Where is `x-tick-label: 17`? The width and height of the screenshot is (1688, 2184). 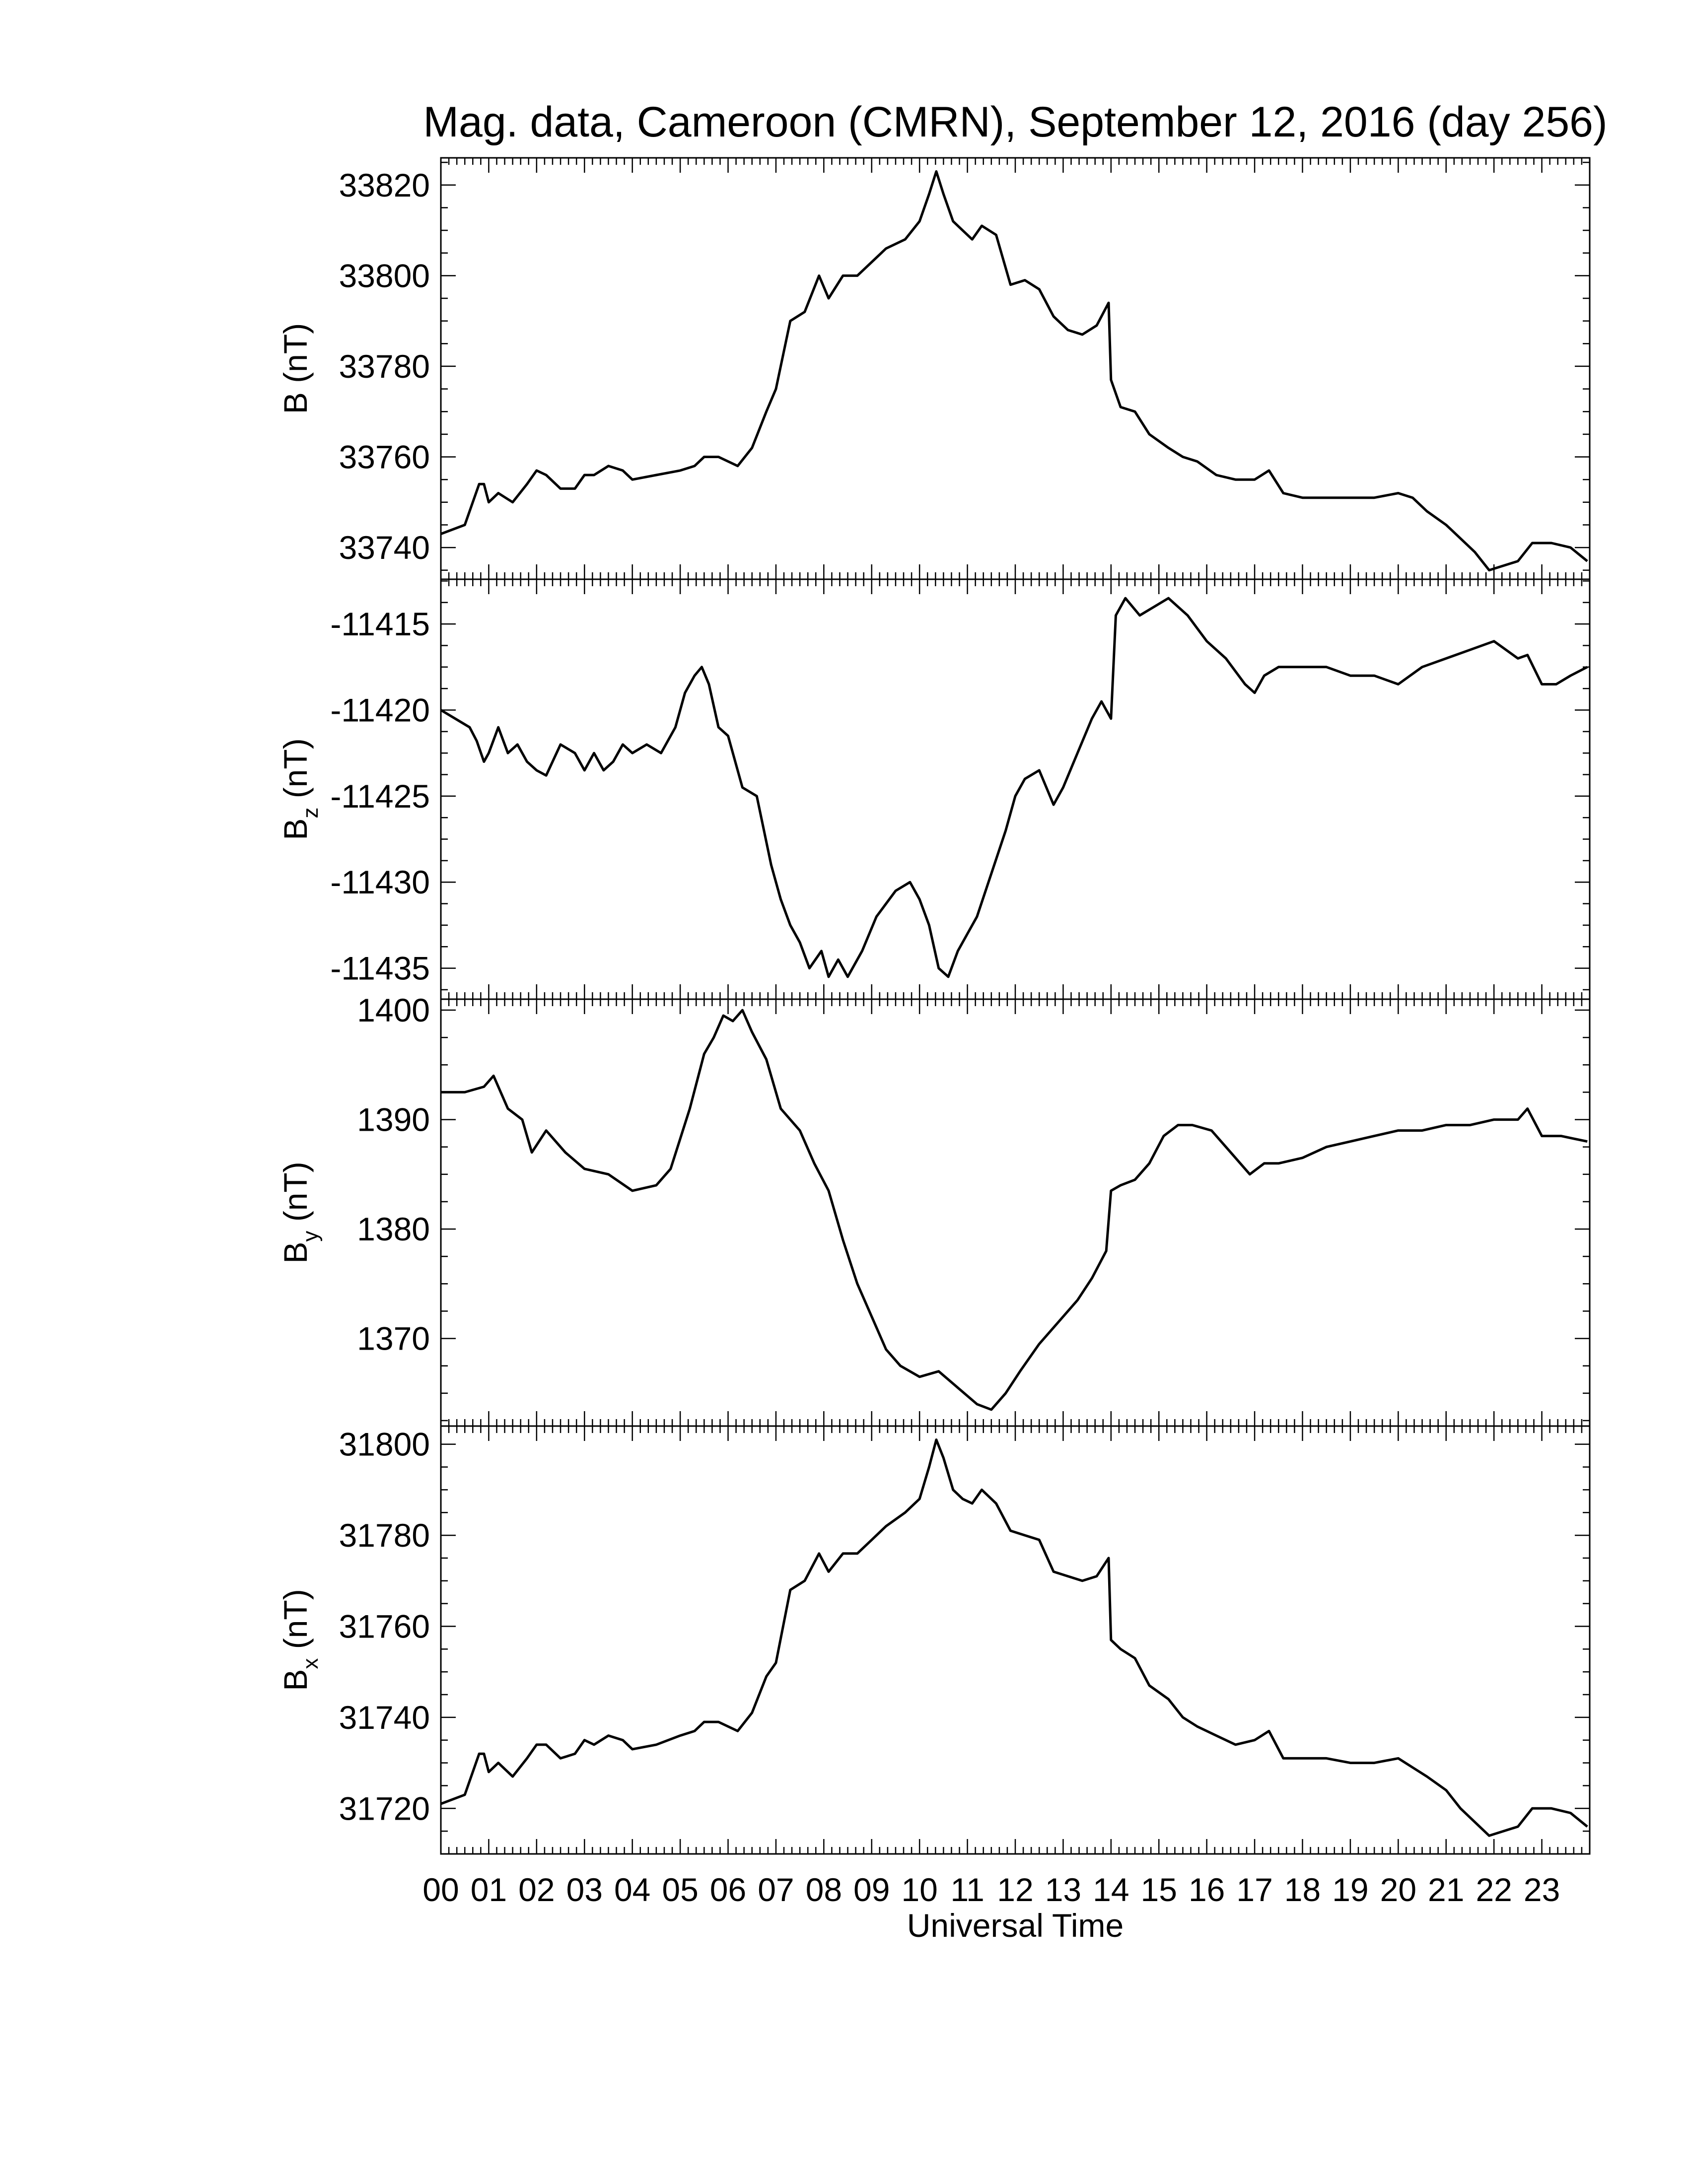 x-tick-label: 17 is located at coordinates (1254, 1889).